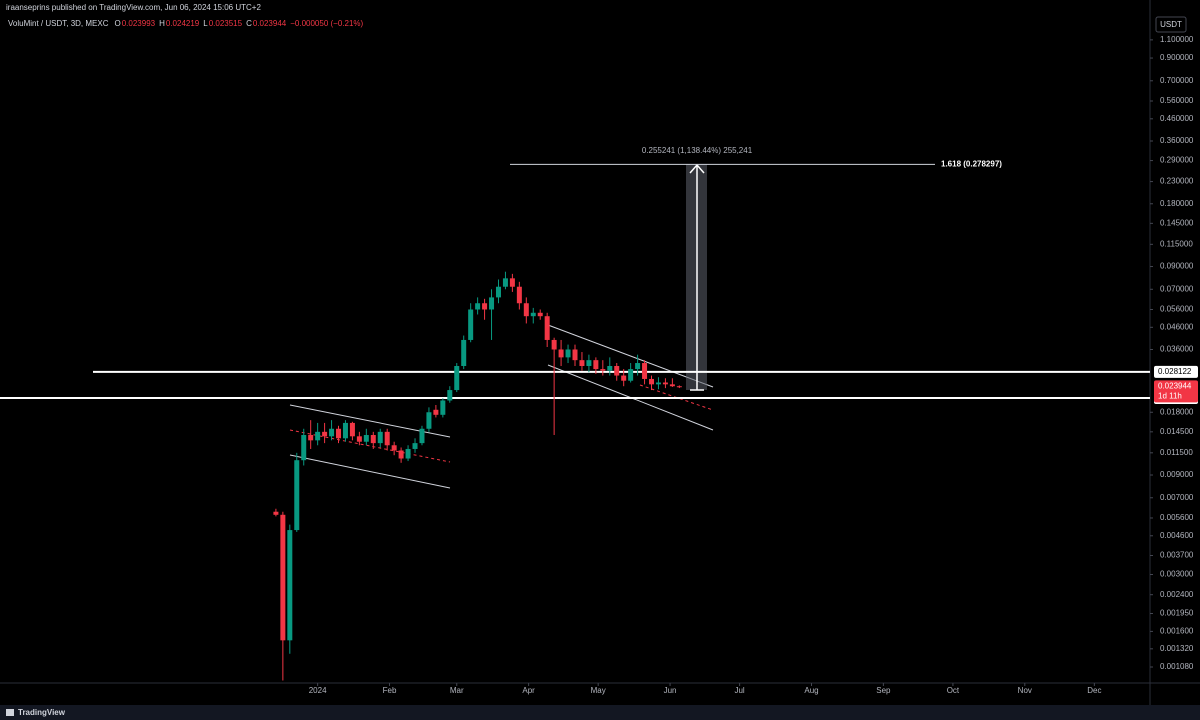 Image resolution: width=1200 pixels, height=720 pixels. Describe the element at coordinates (528, 690) in the screenshot. I see `x-tick-label: Apr` at that location.